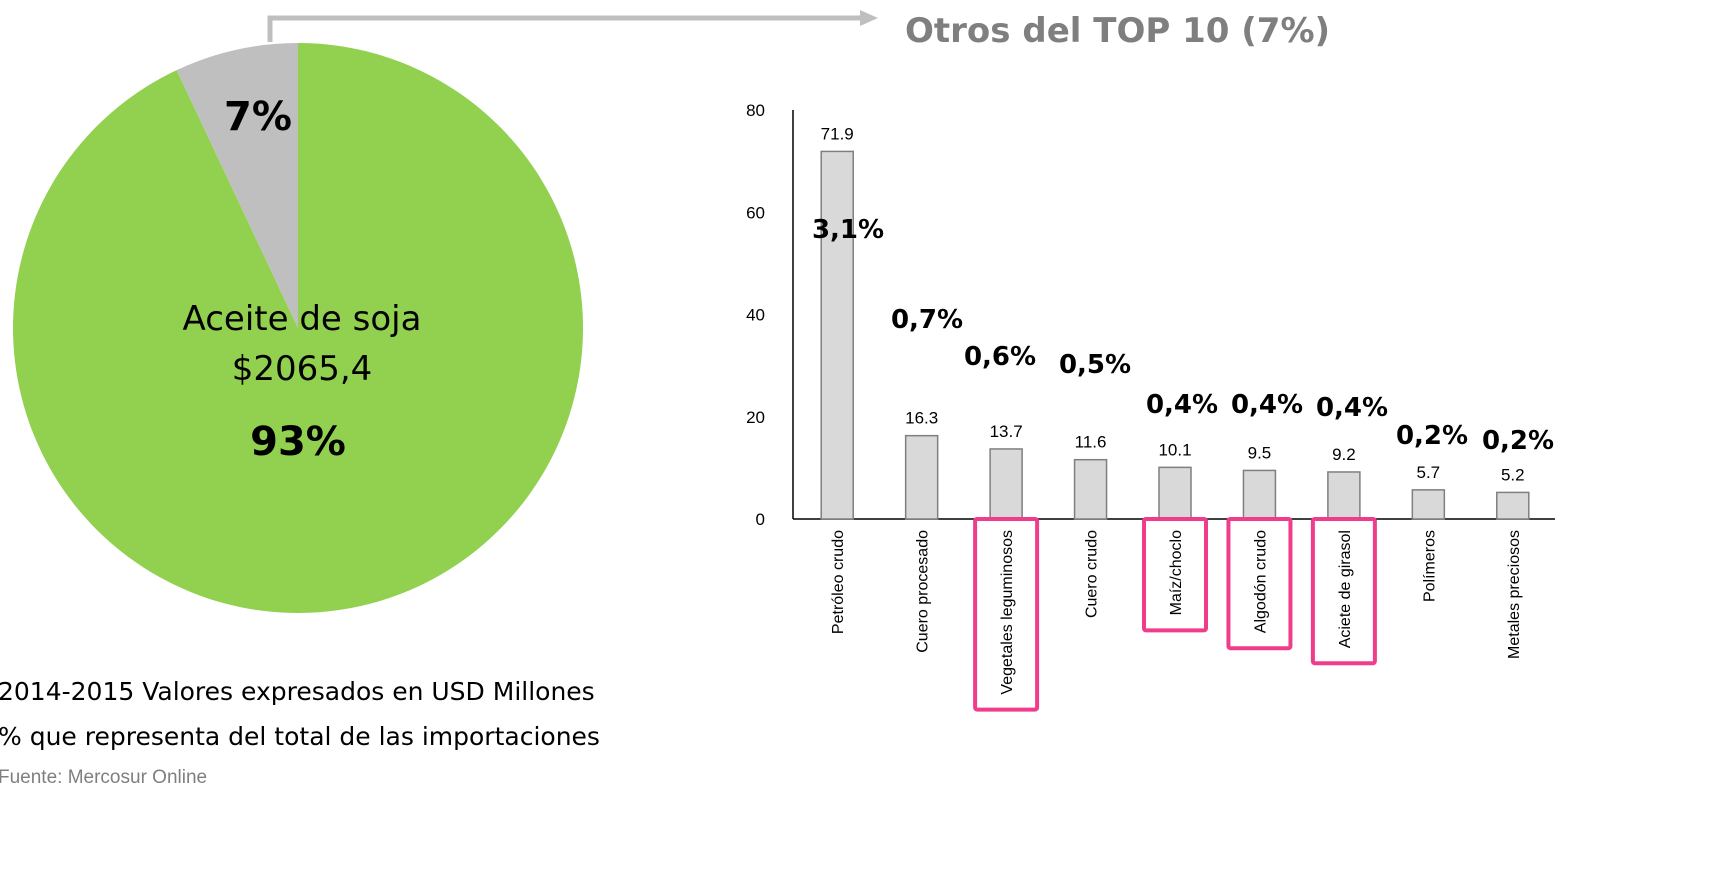  I want to click on connector-arrow, so click(564, 28).